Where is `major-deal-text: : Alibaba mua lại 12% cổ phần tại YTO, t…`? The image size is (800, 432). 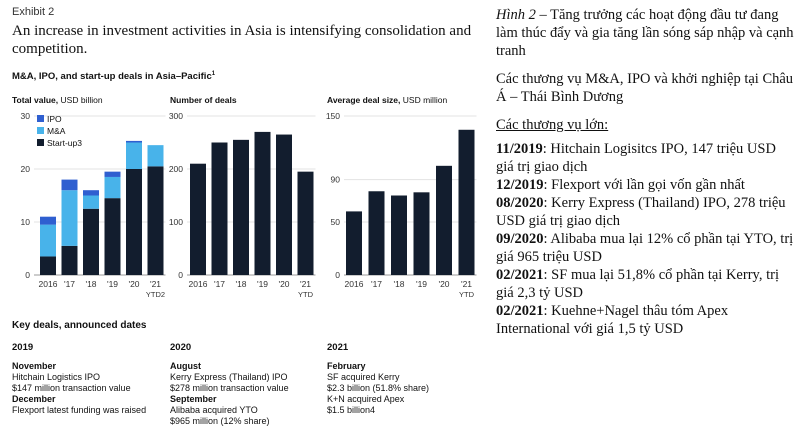 major-deal-text: : Alibaba mua lại 12% cổ phần tại YTO, t… is located at coordinates (645, 248).